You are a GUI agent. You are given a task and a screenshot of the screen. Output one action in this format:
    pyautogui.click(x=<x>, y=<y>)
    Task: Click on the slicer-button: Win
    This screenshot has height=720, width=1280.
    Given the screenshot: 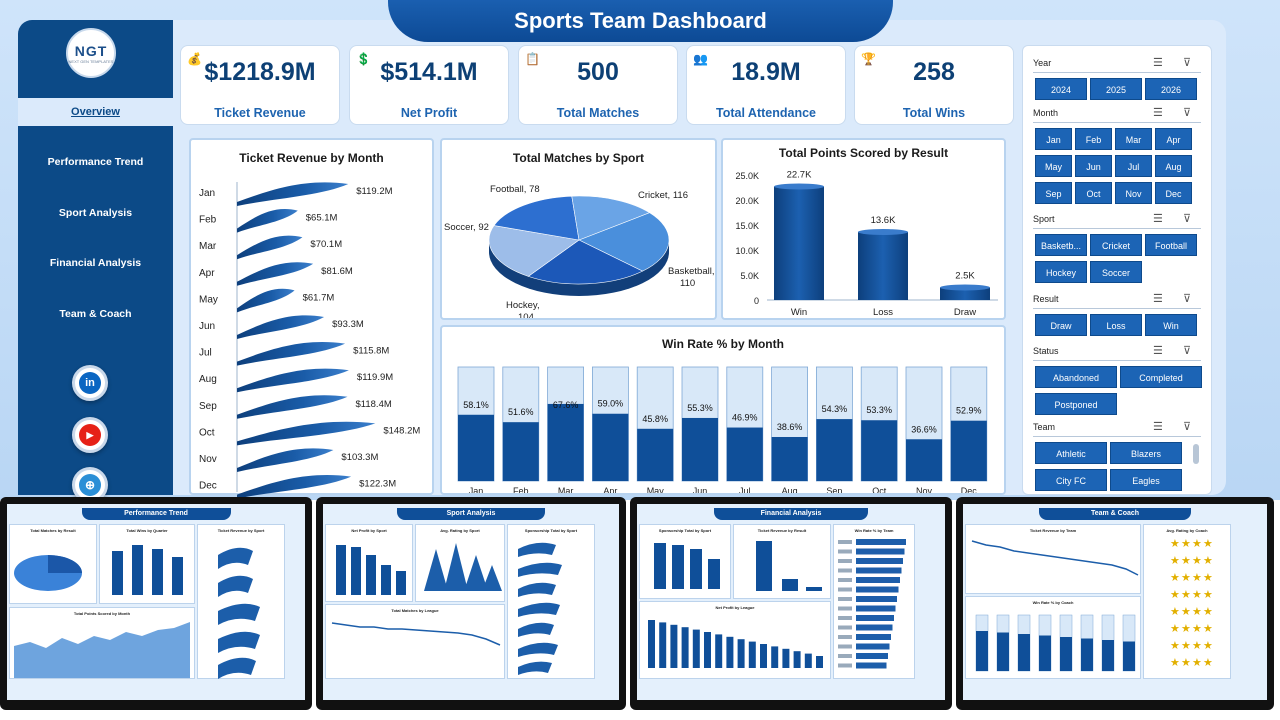 What is the action you would take?
    pyautogui.click(x=1171, y=325)
    